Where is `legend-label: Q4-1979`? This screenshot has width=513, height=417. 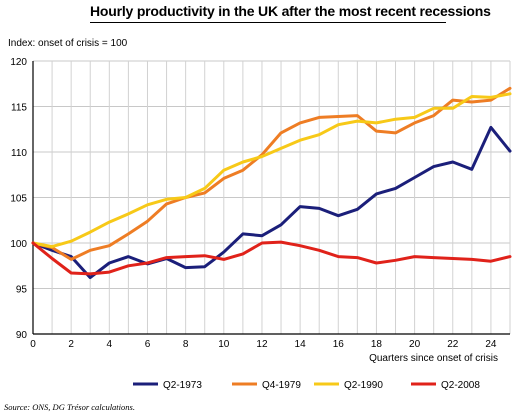
legend-label: Q4-1979 is located at coordinates (281, 385).